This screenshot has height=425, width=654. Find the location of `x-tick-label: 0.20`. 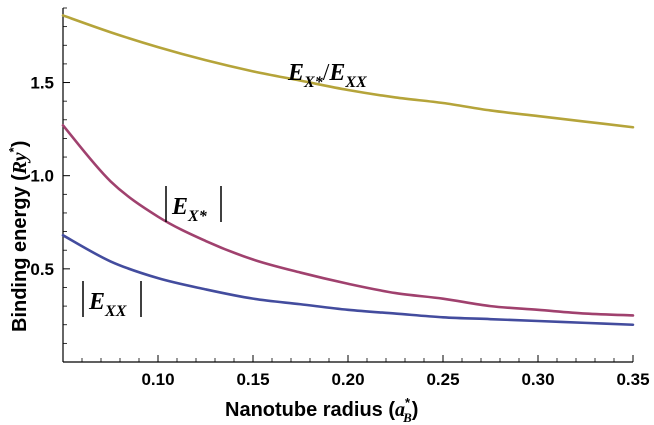

x-tick-label: 0.20 is located at coordinates (347, 379).